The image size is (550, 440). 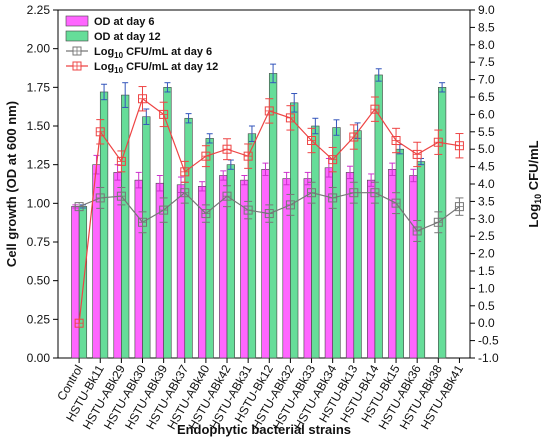 What do you see at coordinates (486, 80) in the screenshot?
I see `y2-tick-label: 7.0` at bounding box center [486, 80].